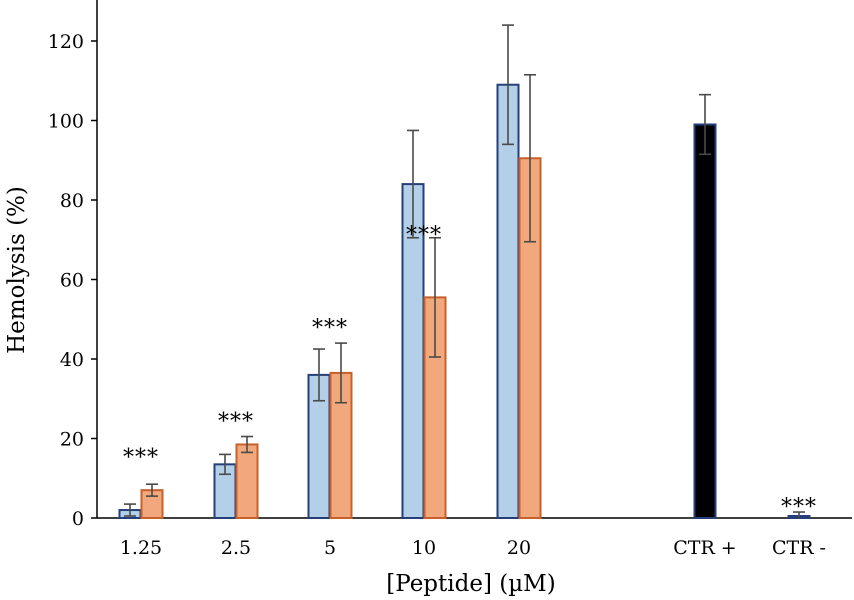  Describe the element at coordinates (78, 519) in the screenshot. I see `y-tick-label: 0` at that location.